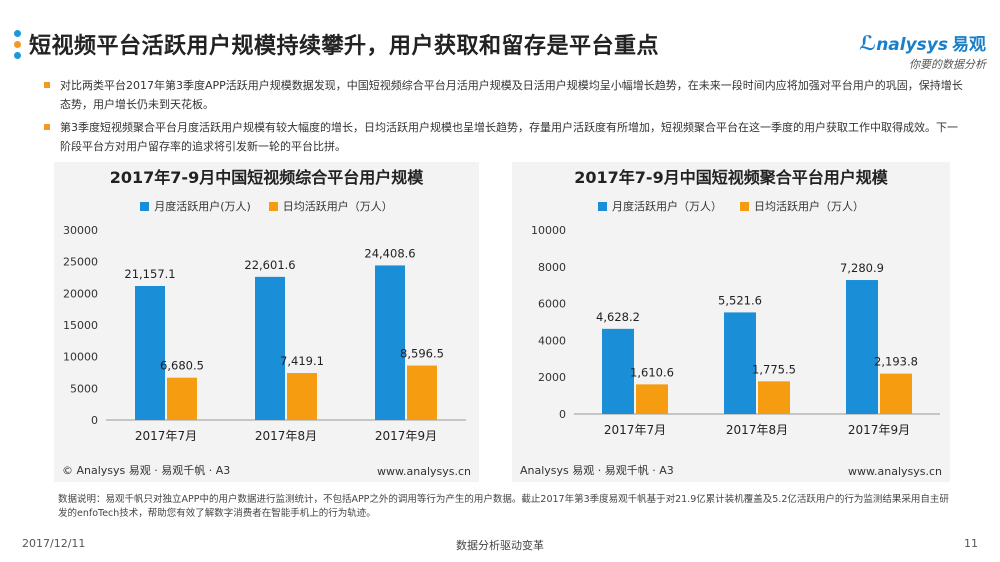  I want to click on data-label: 2,193.8, so click(896, 362).